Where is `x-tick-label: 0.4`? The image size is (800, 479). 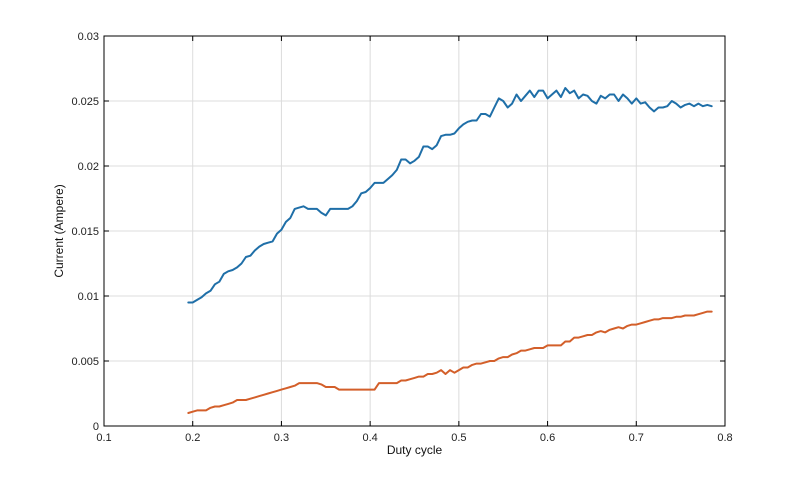 x-tick-label: 0.4 is located at coordinates (369, 438).